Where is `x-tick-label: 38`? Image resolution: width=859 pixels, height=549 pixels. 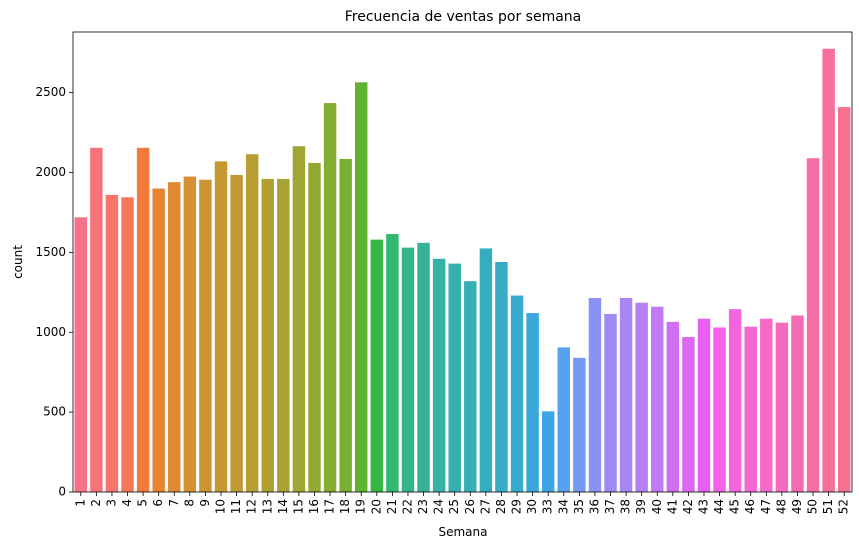
x-tick-label: 38 is located at coordinates (626, 506).